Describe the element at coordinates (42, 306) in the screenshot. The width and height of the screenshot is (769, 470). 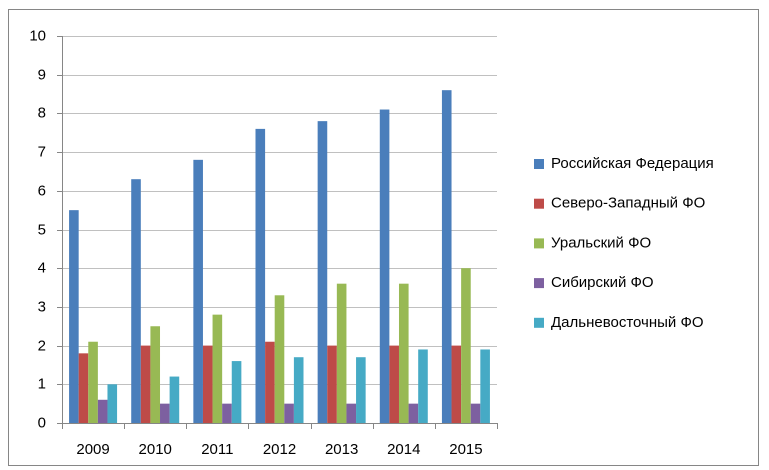
I see `y-tick-label: 3` at that location.